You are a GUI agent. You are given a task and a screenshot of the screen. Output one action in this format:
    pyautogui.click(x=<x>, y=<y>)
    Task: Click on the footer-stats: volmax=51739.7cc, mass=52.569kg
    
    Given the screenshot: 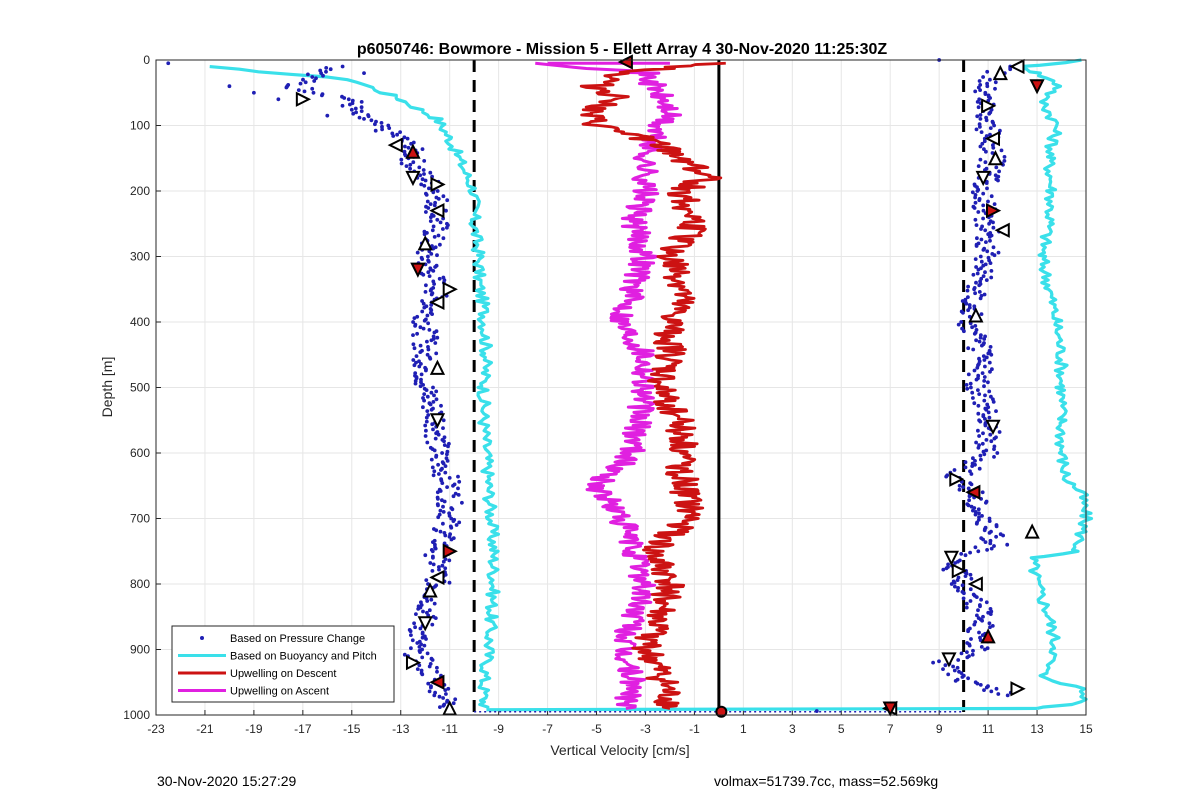 What is the action you would take?
    pyautogui.click(x=826, y=781)
    